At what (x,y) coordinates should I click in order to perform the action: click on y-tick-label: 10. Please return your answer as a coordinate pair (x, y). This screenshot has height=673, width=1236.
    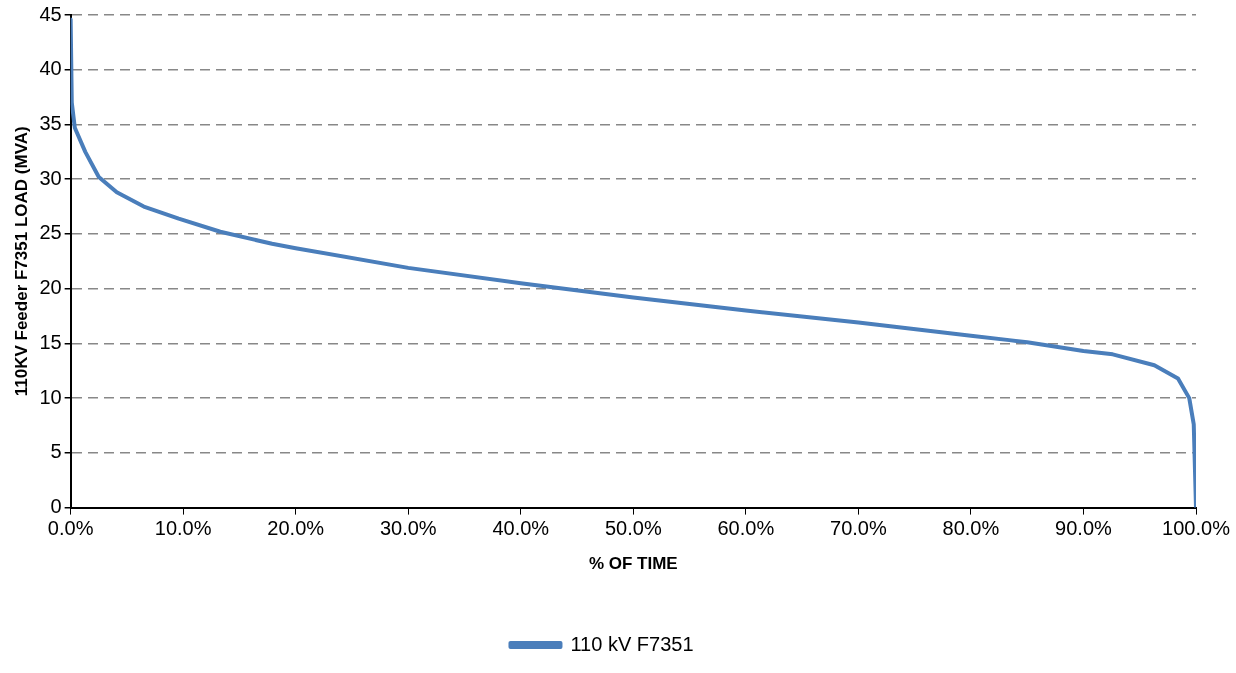
    Looking at the image, I should click on (50, 396).